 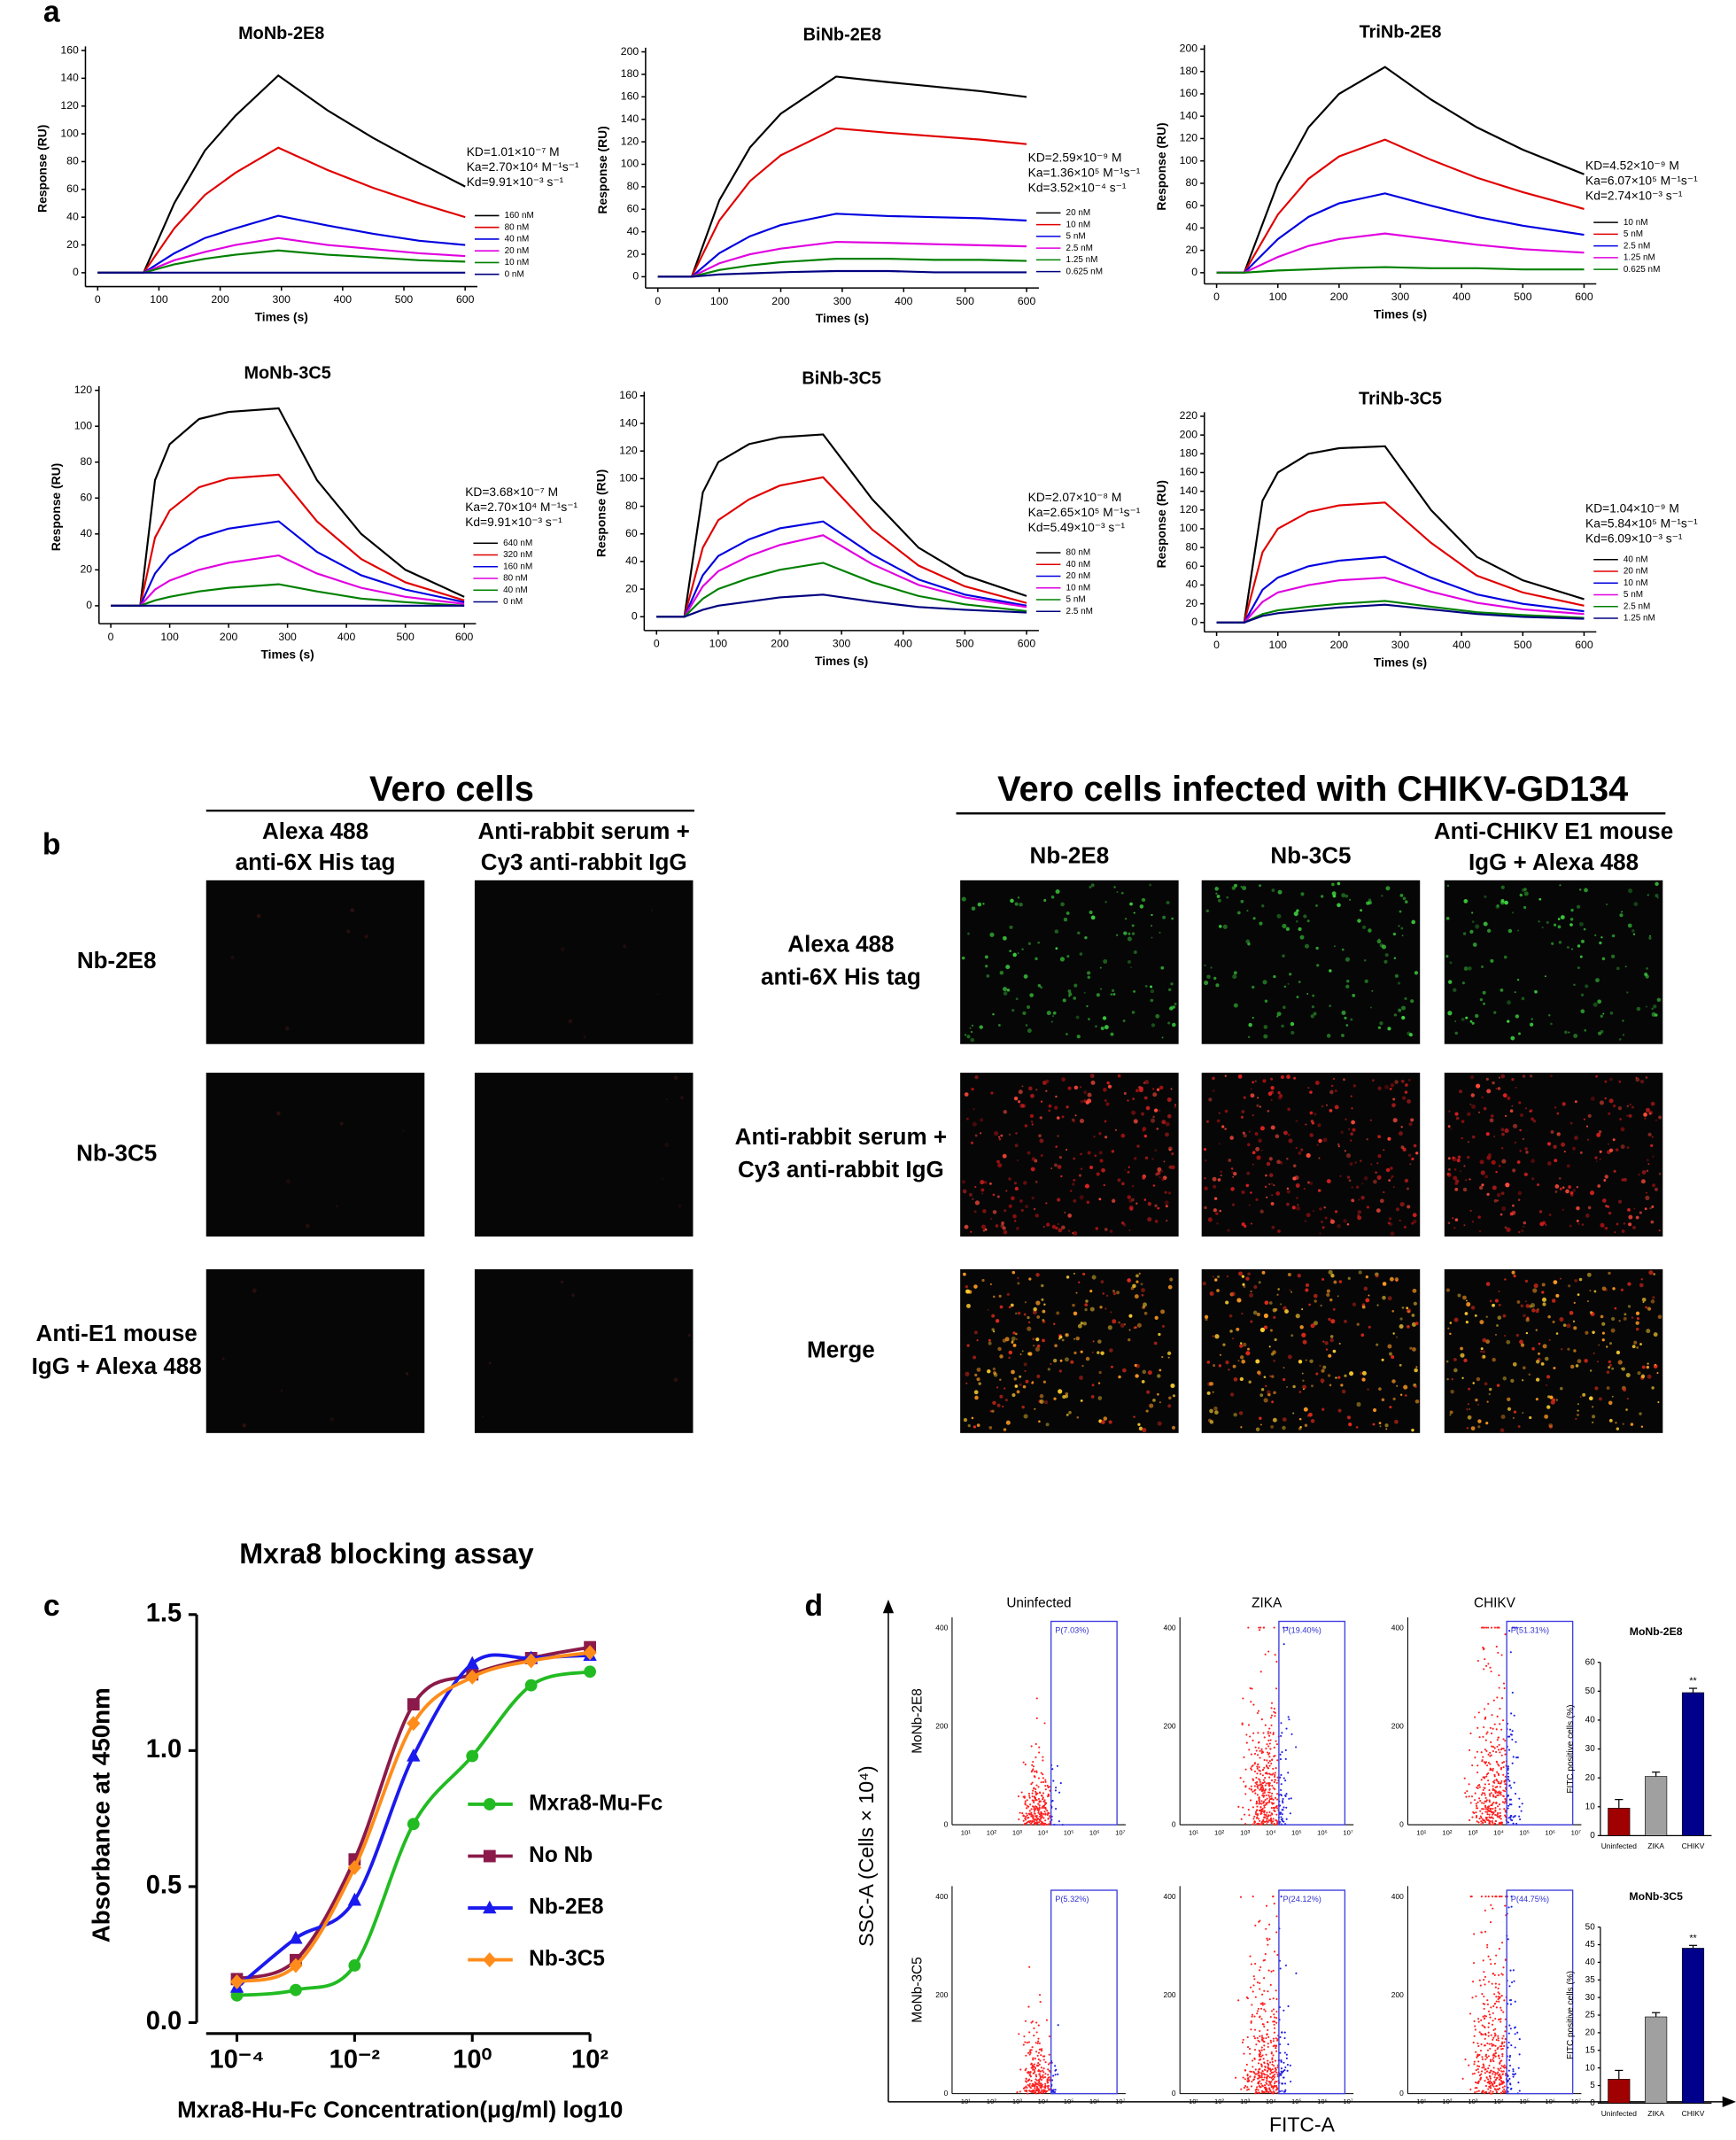 What do you see at coordinates (1401, 270) in the screenshot?
I see `series-line` at bounding box center [1401, 270].